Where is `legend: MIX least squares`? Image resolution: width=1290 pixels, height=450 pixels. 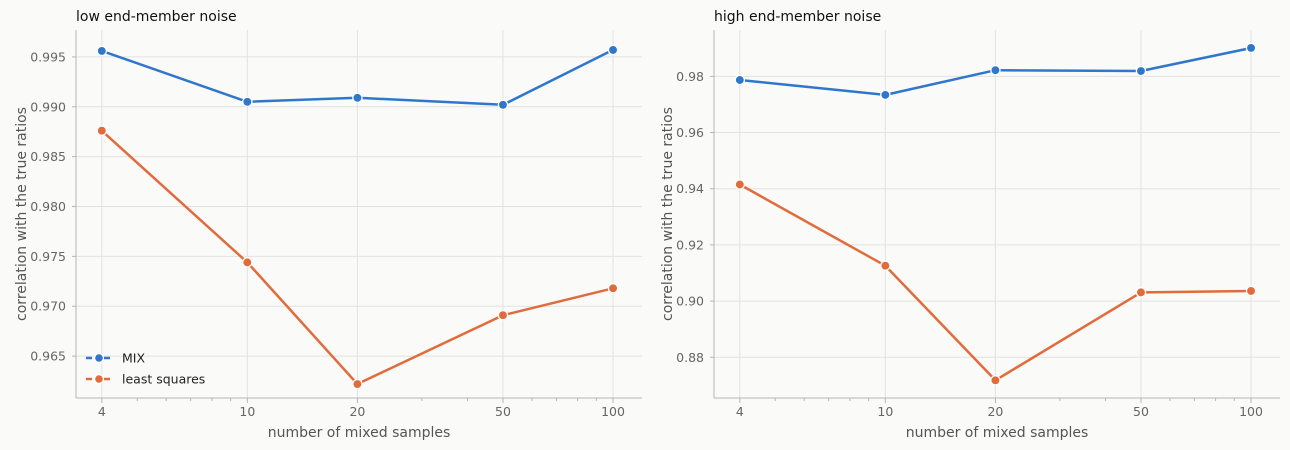
legend: MIX least squares is located at coordinates (145, 369).